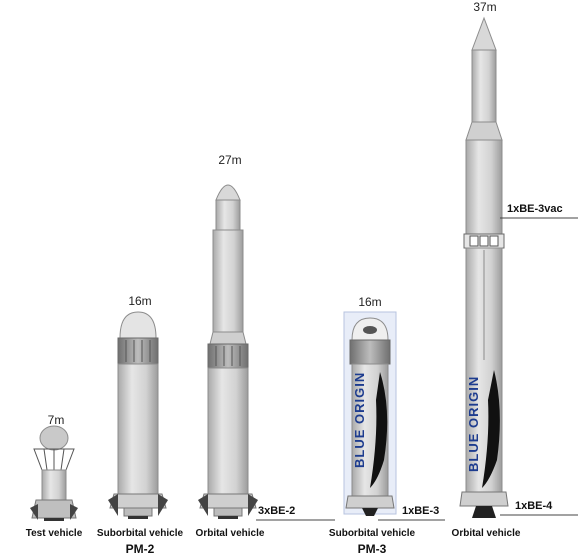 The width and height of the screenshot is (580, 560). What do you see at coordinates (484, 267) in the screenshot?
I see `orbital-vehicle-pm3: BLUE ORIGIN` at bounding box center [484, 267].